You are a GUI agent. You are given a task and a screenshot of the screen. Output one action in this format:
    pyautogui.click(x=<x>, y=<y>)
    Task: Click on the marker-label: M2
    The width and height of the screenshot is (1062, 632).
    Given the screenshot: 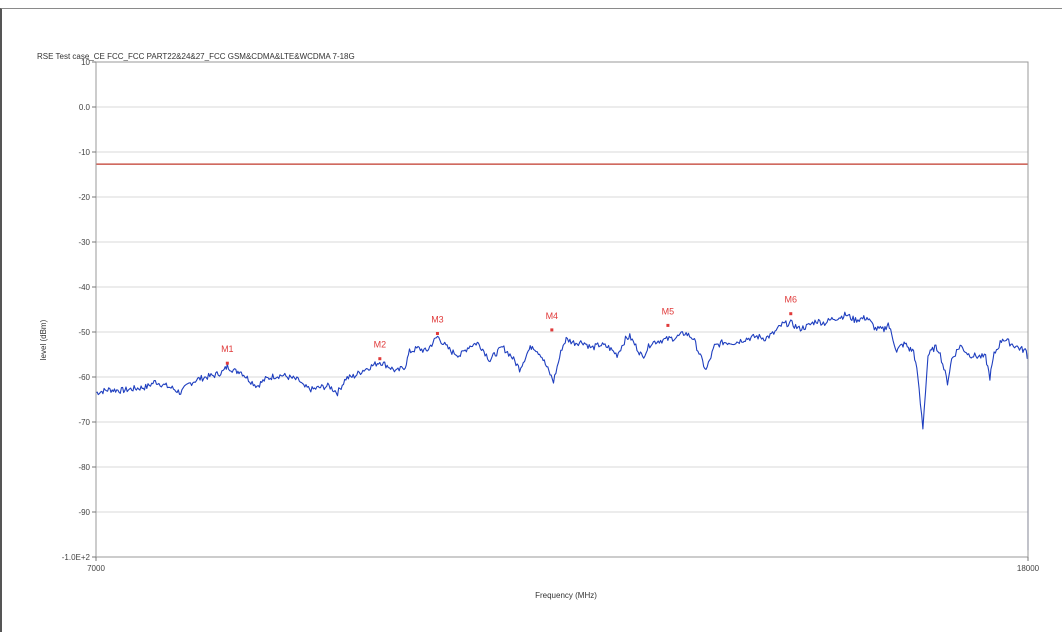 What is the action you would take?
    pyautogui.click(x=380, y=345)
    